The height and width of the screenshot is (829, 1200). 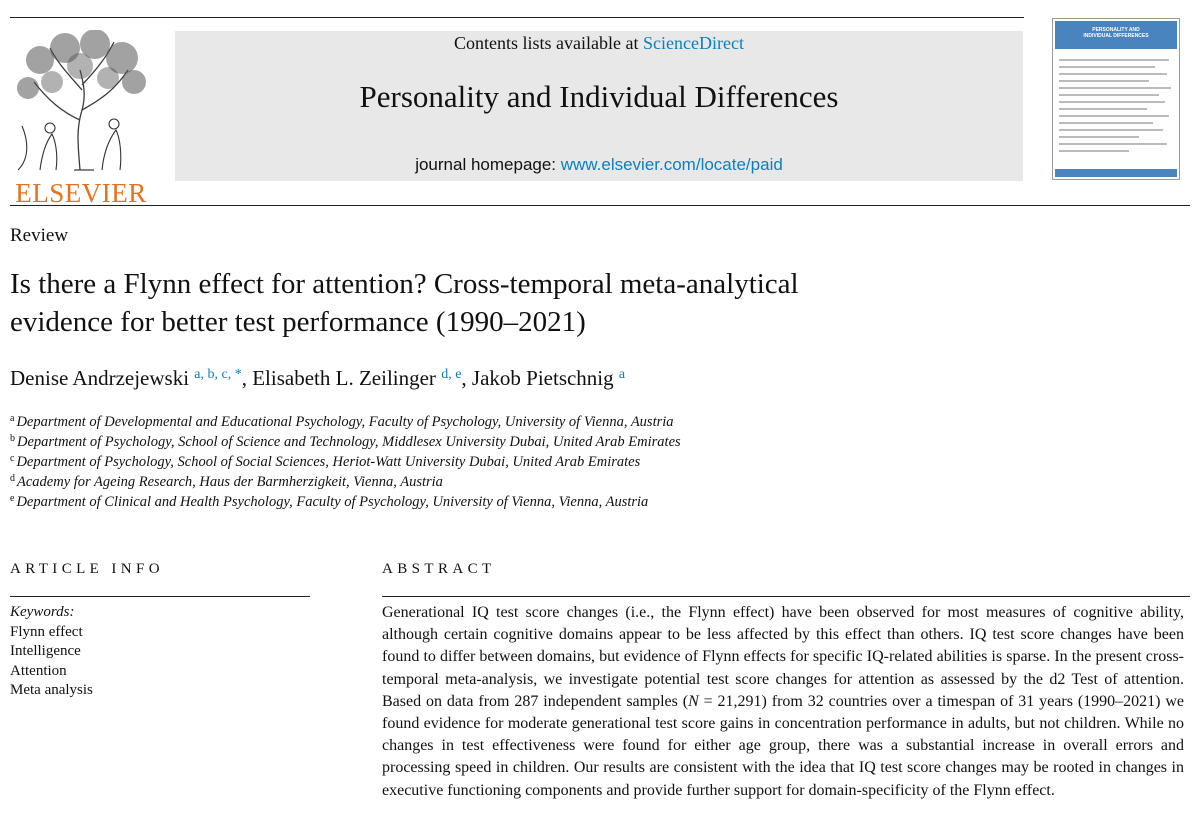 What do you see at coordinates (622, 374) in the screenshot?
I see `author-affiliation-marks: a` at bounding box center [622, 374].